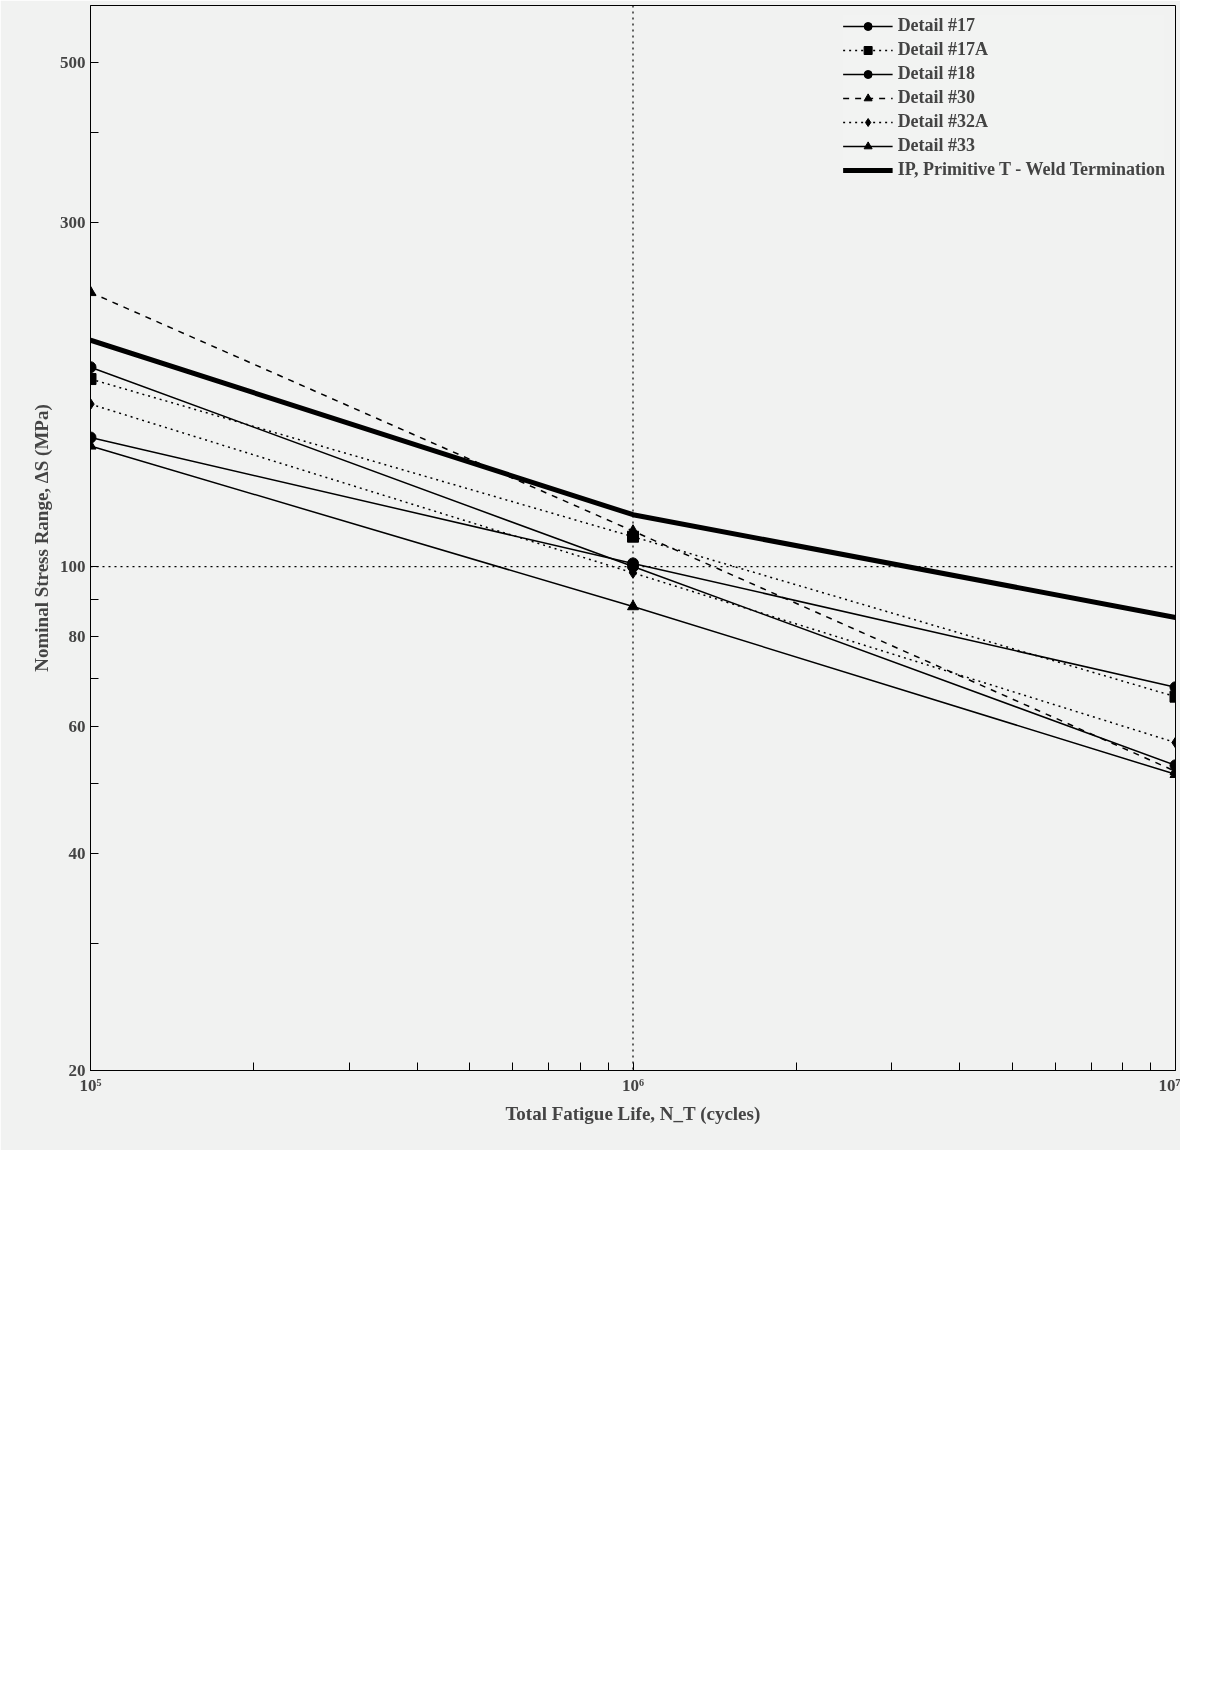  I want to click on y-tick-label: 100, so click(73, 567).